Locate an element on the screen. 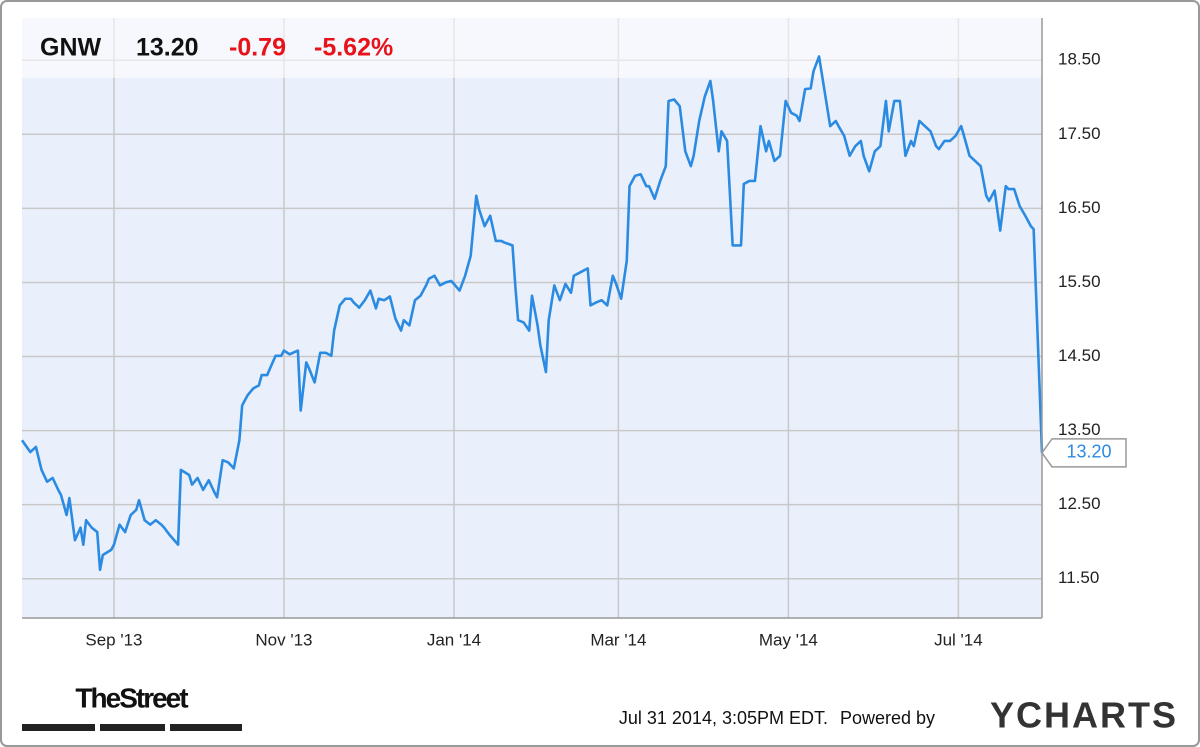 This screenshot has width=1200, height=747. y-tick-label: 11.50 is located at coordinates (1078, 577).